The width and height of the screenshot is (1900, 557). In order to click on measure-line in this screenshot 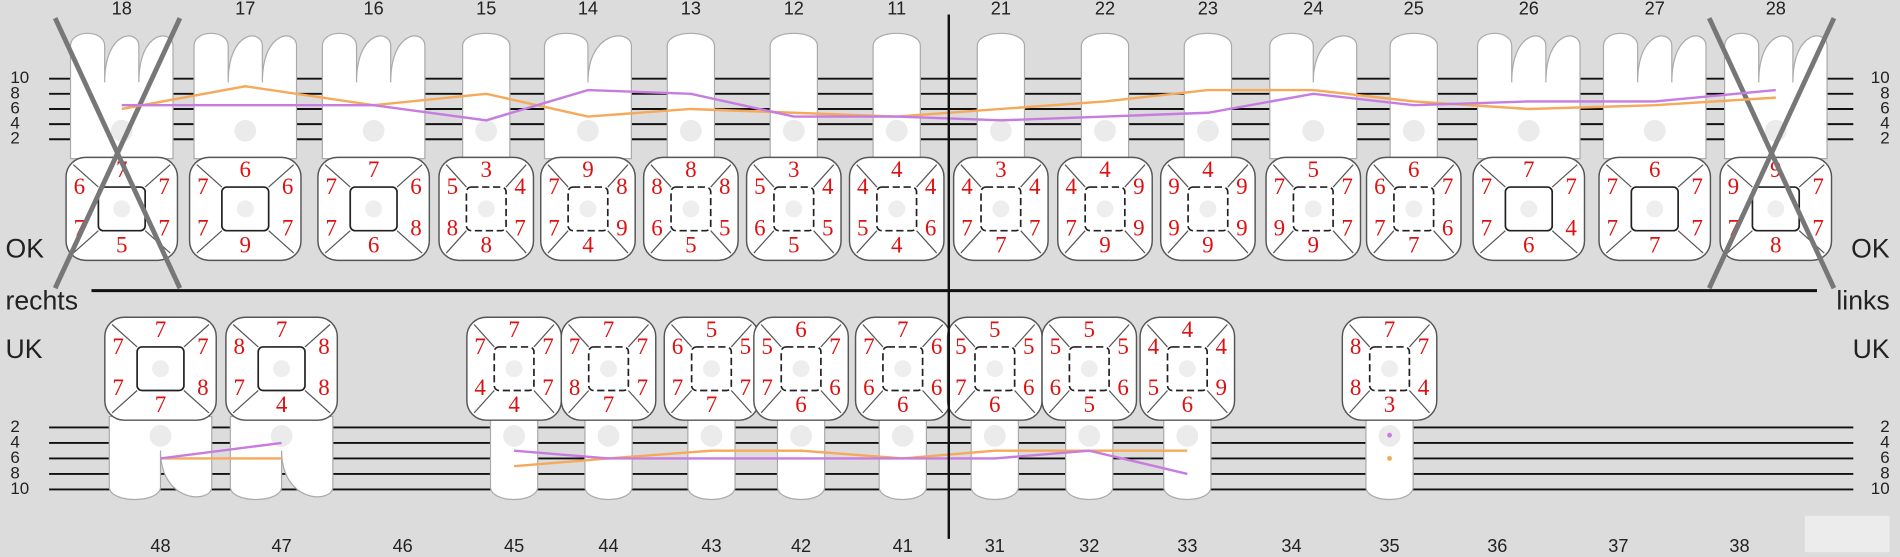, I will do `click(850, 462)`.